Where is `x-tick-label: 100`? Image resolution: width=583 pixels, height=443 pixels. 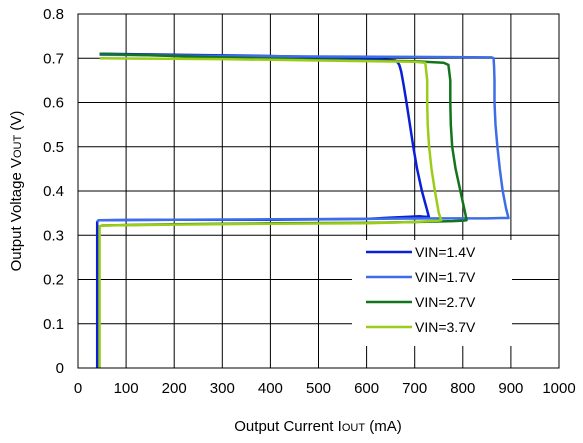
x-tick-label: 100 is located at coordinates (126, 388).